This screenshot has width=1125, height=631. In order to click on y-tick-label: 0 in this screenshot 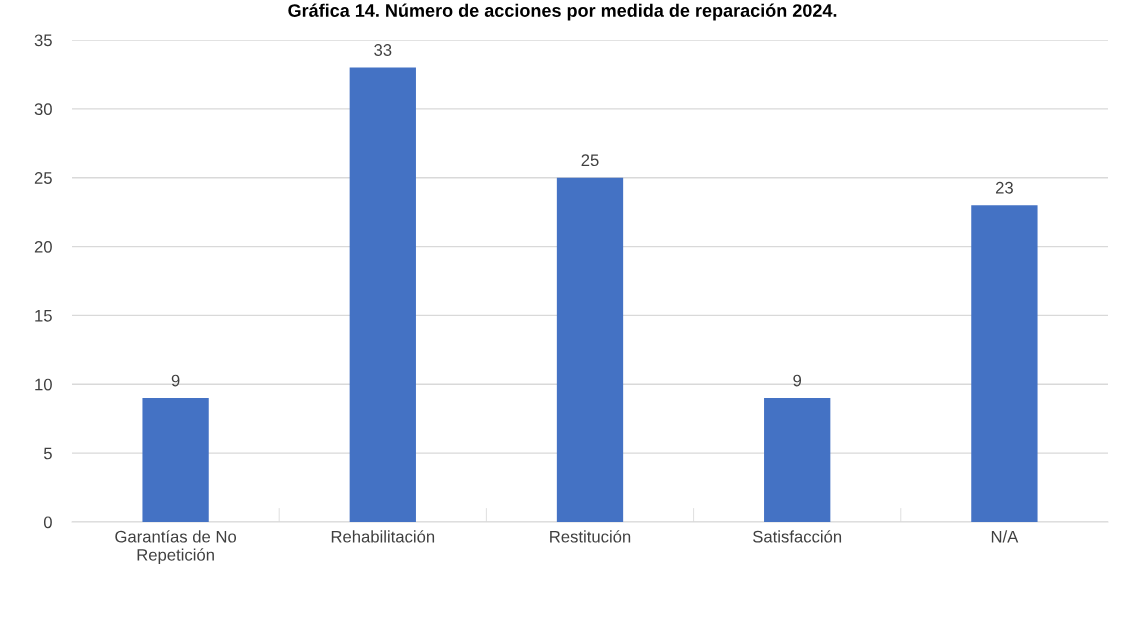, I will do `click(47, 522)`.